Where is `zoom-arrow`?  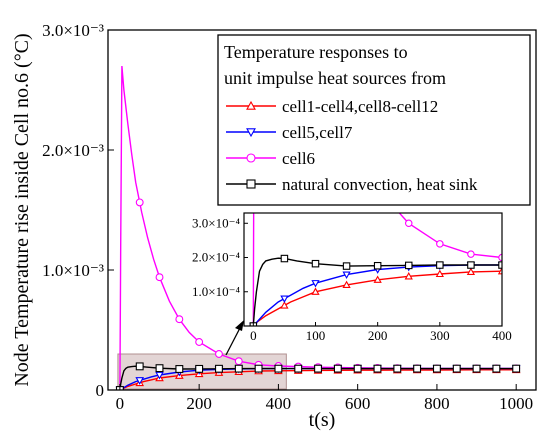
zoom-arrow is located at coordinates (233, 340).